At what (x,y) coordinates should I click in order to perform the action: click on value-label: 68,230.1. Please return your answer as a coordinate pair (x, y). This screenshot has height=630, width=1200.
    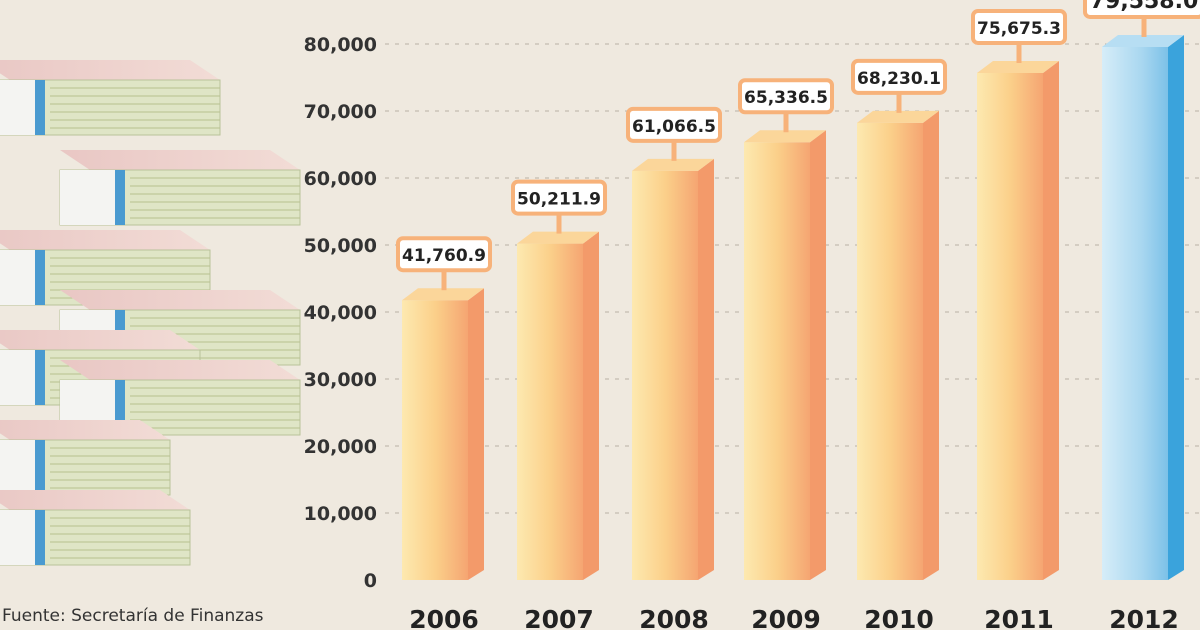
    Looking at the image, I should click on (899, 79).